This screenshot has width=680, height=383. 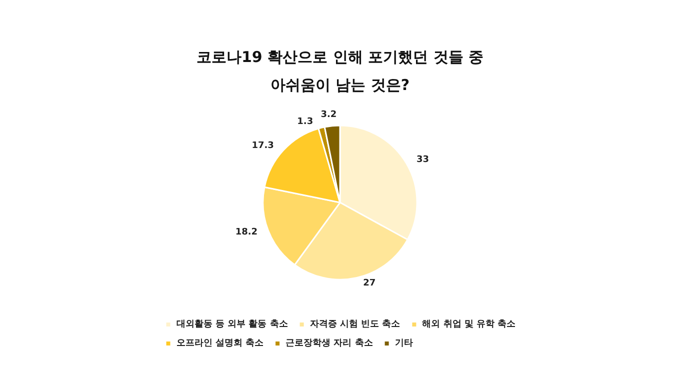 What do you see at coordinates (246, 233) in the screenshot?
I see `data-label: 18.2` at bounding box center [246, 233].